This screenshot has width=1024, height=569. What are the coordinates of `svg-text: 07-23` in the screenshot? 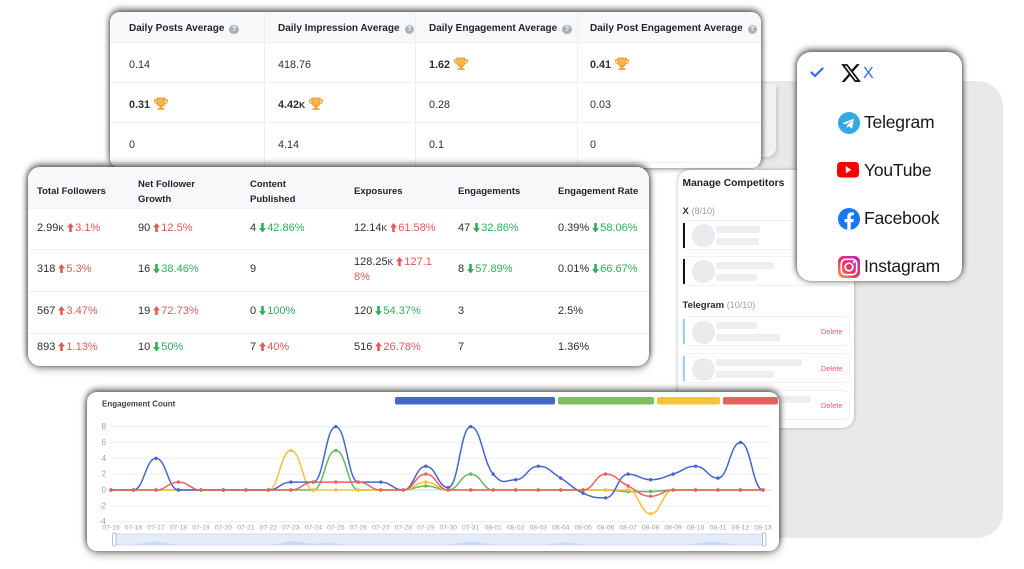 It's located at (291, 528).